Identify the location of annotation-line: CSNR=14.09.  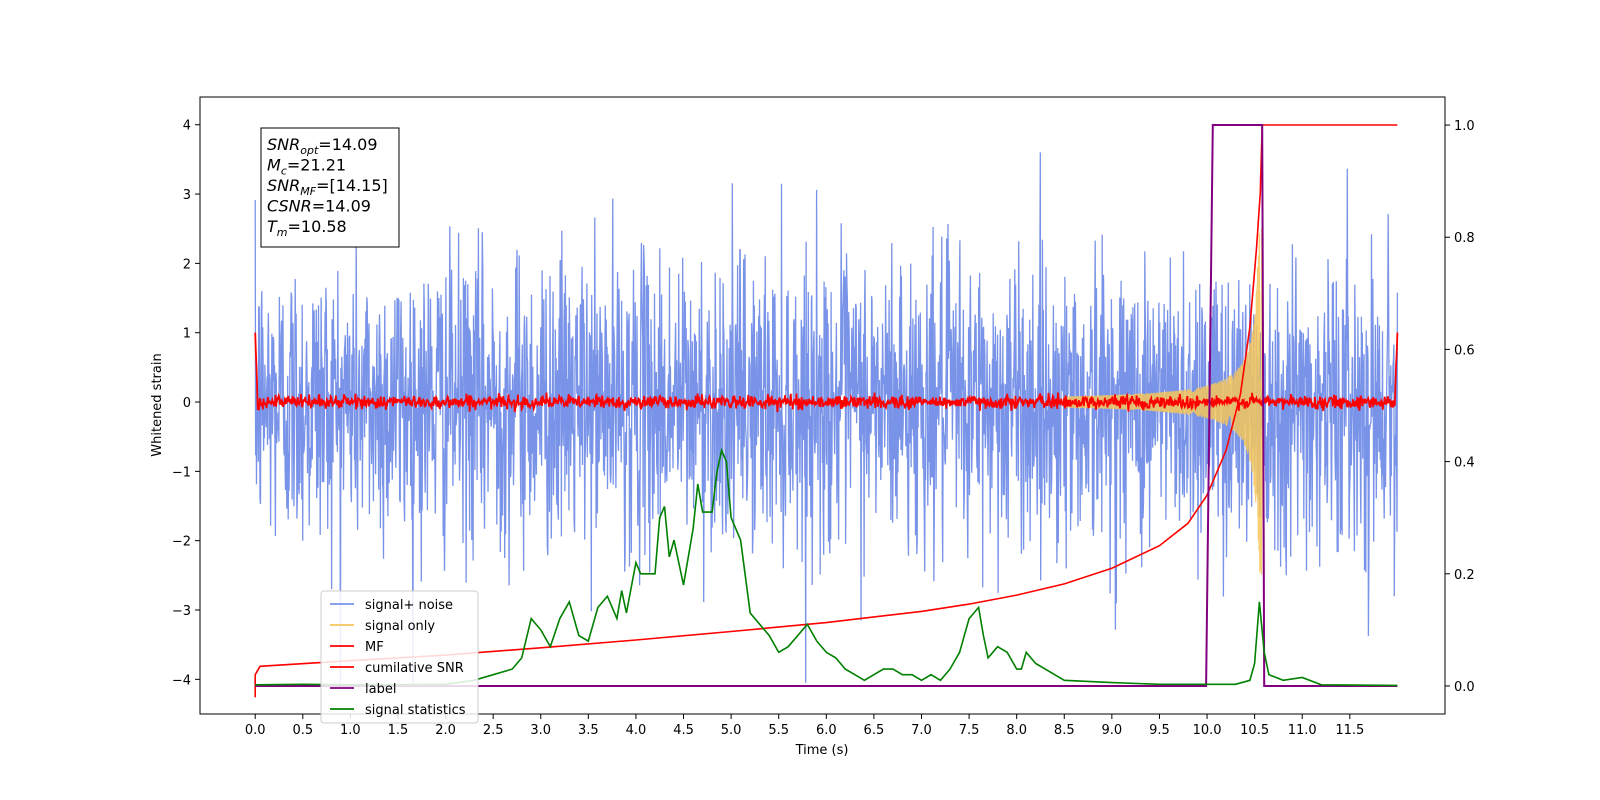
(319, 206).